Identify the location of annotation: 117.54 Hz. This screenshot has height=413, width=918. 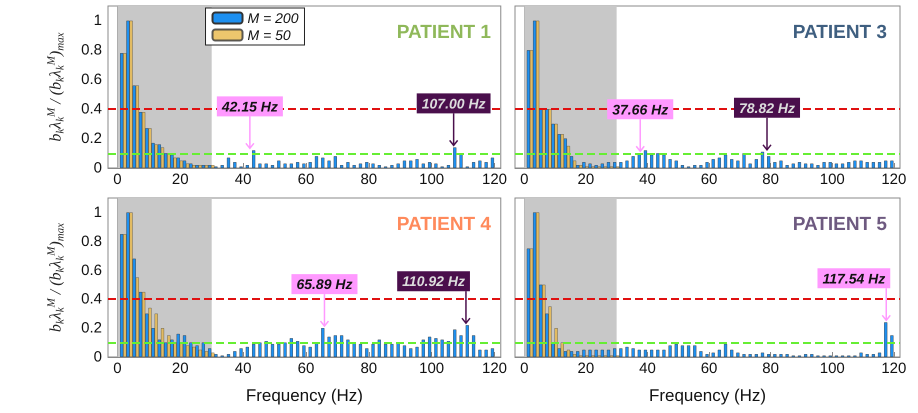
(854, 278).